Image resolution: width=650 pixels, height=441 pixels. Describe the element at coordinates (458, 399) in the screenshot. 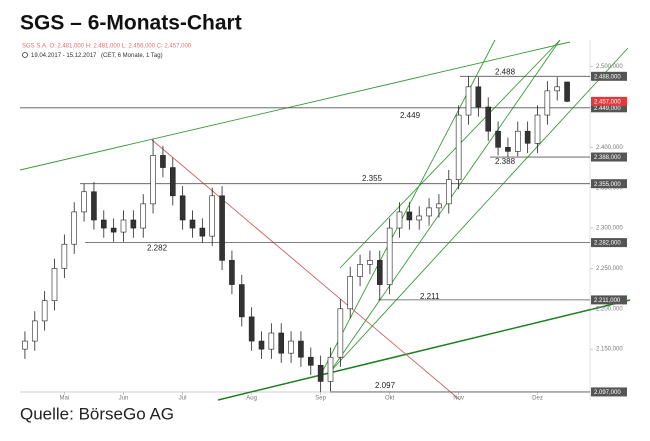

I see `x-tick-label: Nov` at that location.